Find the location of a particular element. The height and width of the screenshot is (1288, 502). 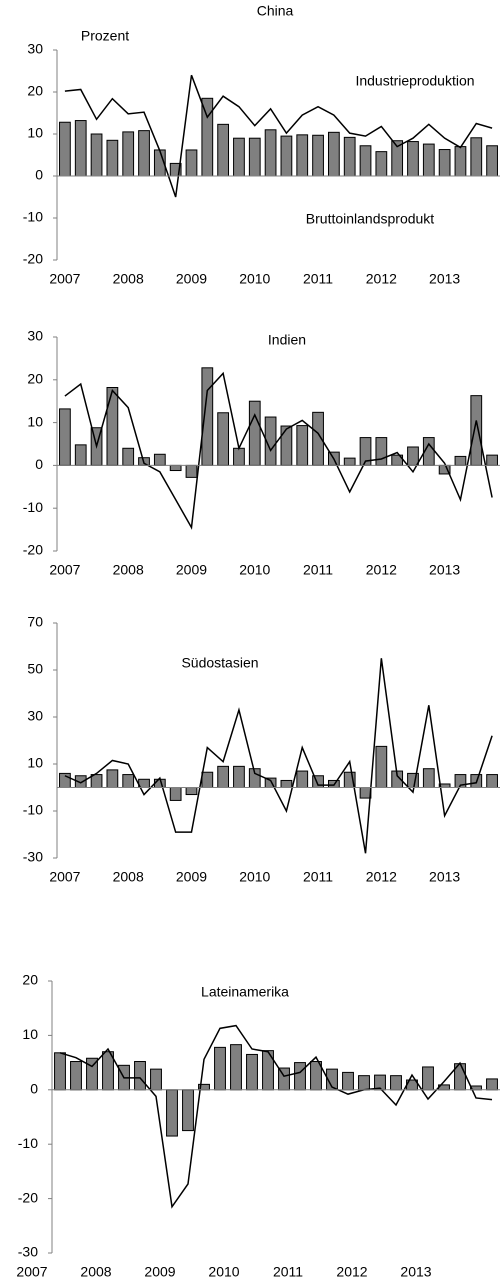

chart-title: Südostasien is located at coordinates (219, 663).